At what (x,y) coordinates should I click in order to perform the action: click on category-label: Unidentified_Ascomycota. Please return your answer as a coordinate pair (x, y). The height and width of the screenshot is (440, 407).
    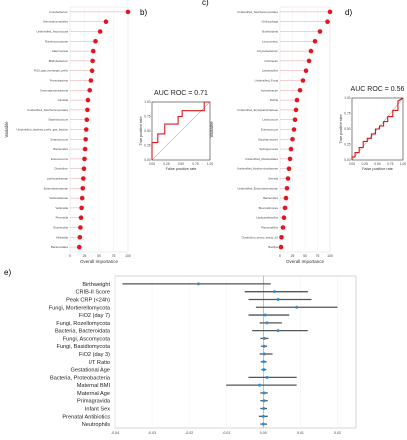
    Looking at the image, I should click on (52, 32).